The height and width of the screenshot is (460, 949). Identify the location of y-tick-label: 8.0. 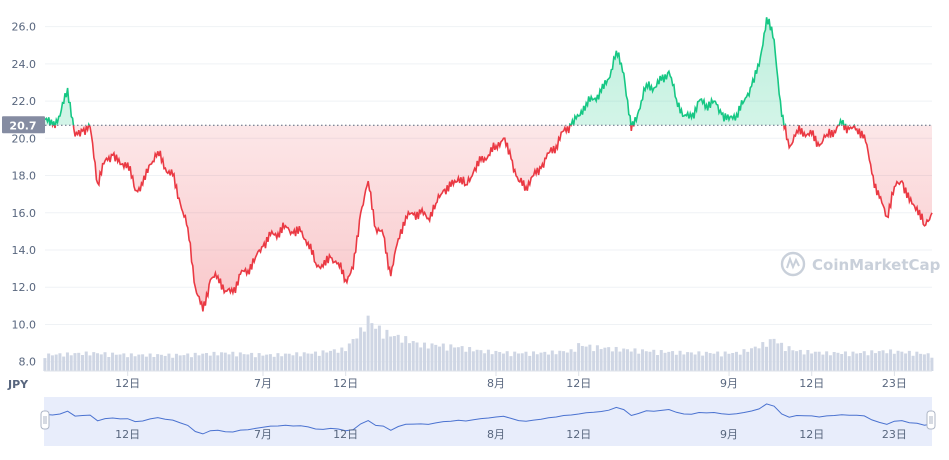
(28, 362).